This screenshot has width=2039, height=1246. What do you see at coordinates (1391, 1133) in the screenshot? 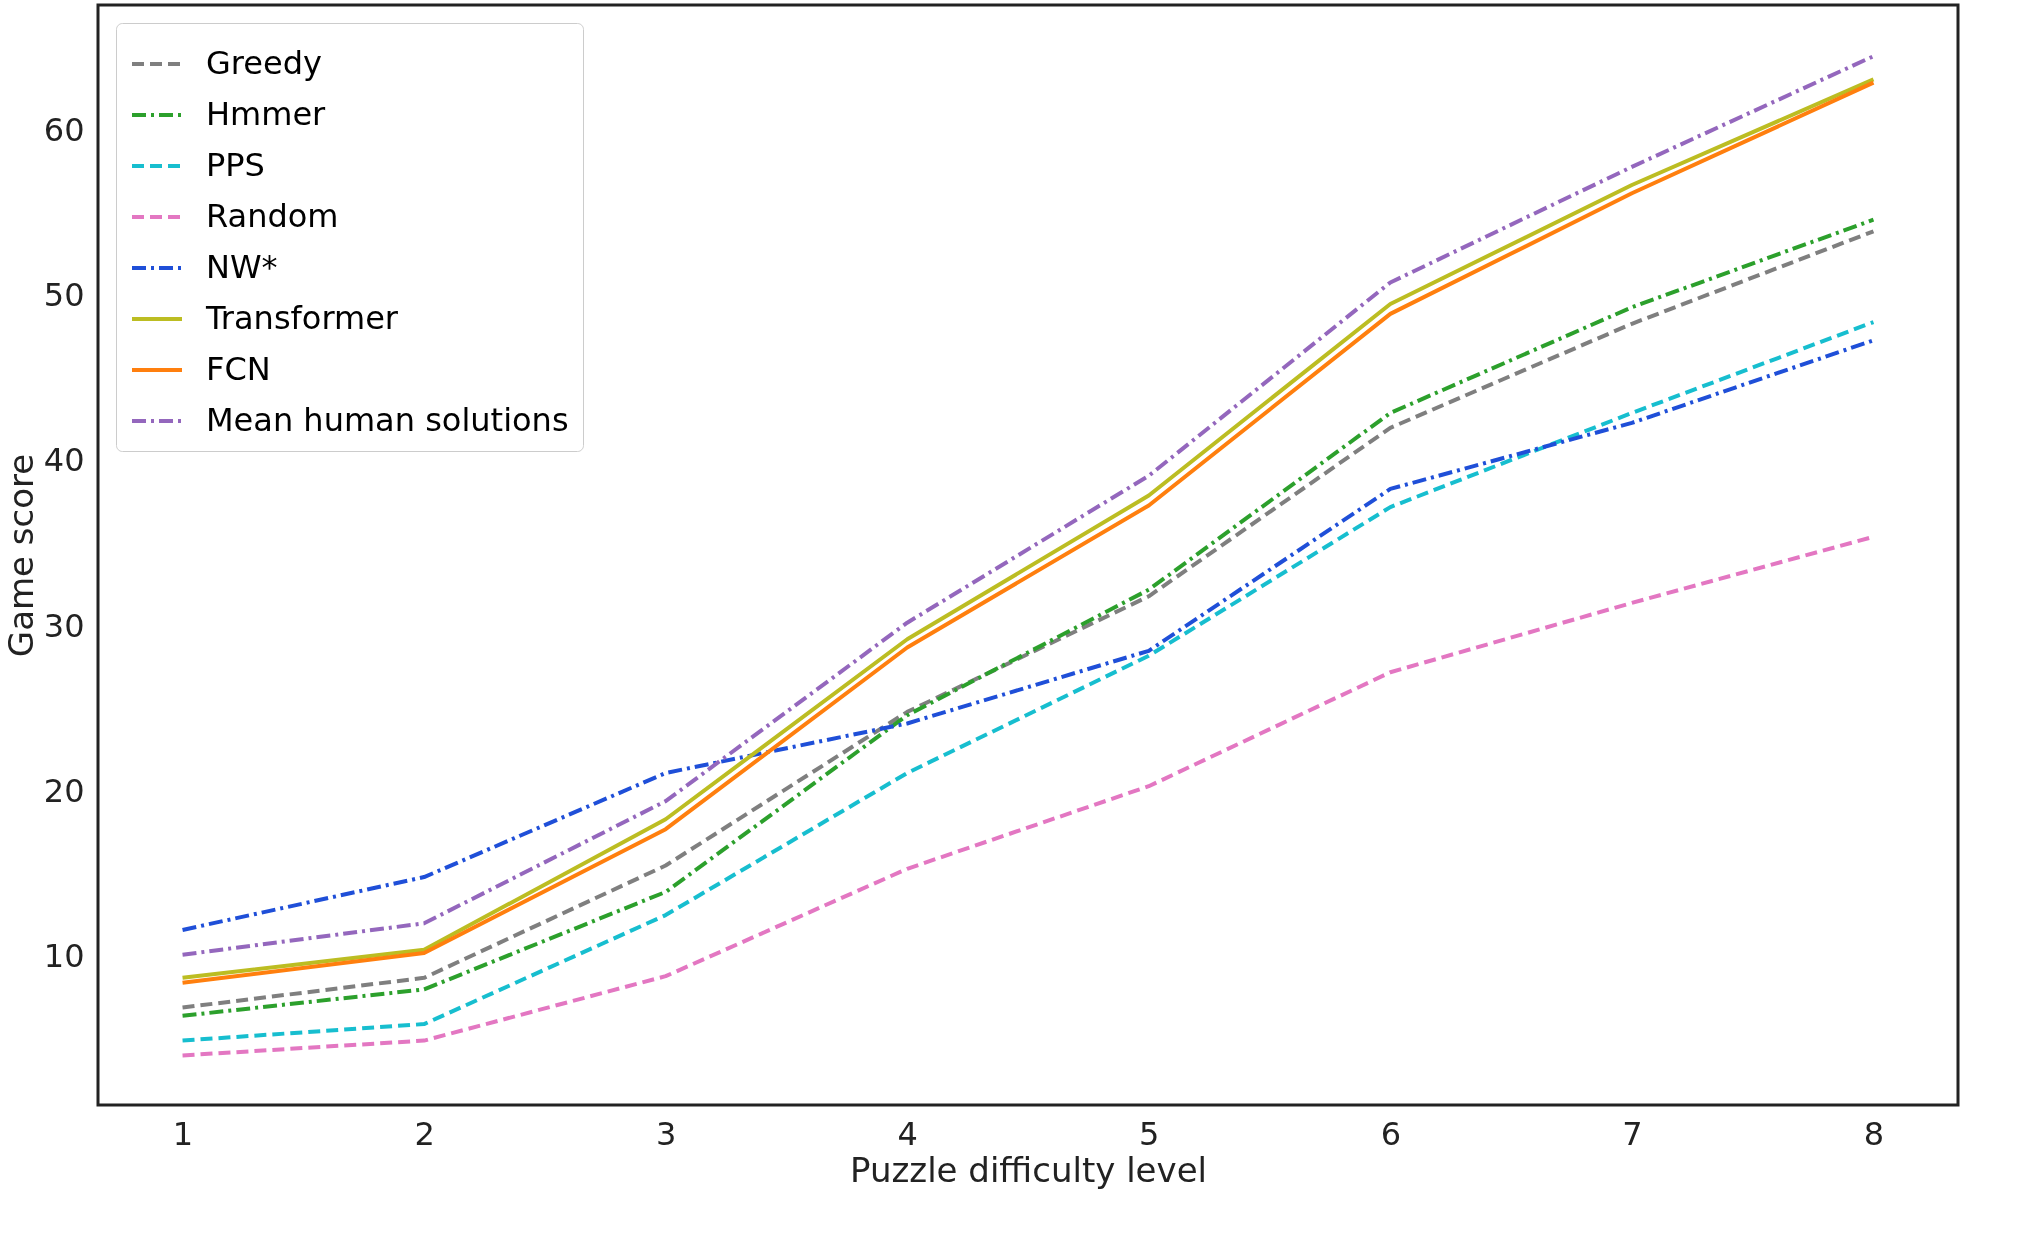
I see `x-tick-label: 6` at bounding box center [1391, 1133].